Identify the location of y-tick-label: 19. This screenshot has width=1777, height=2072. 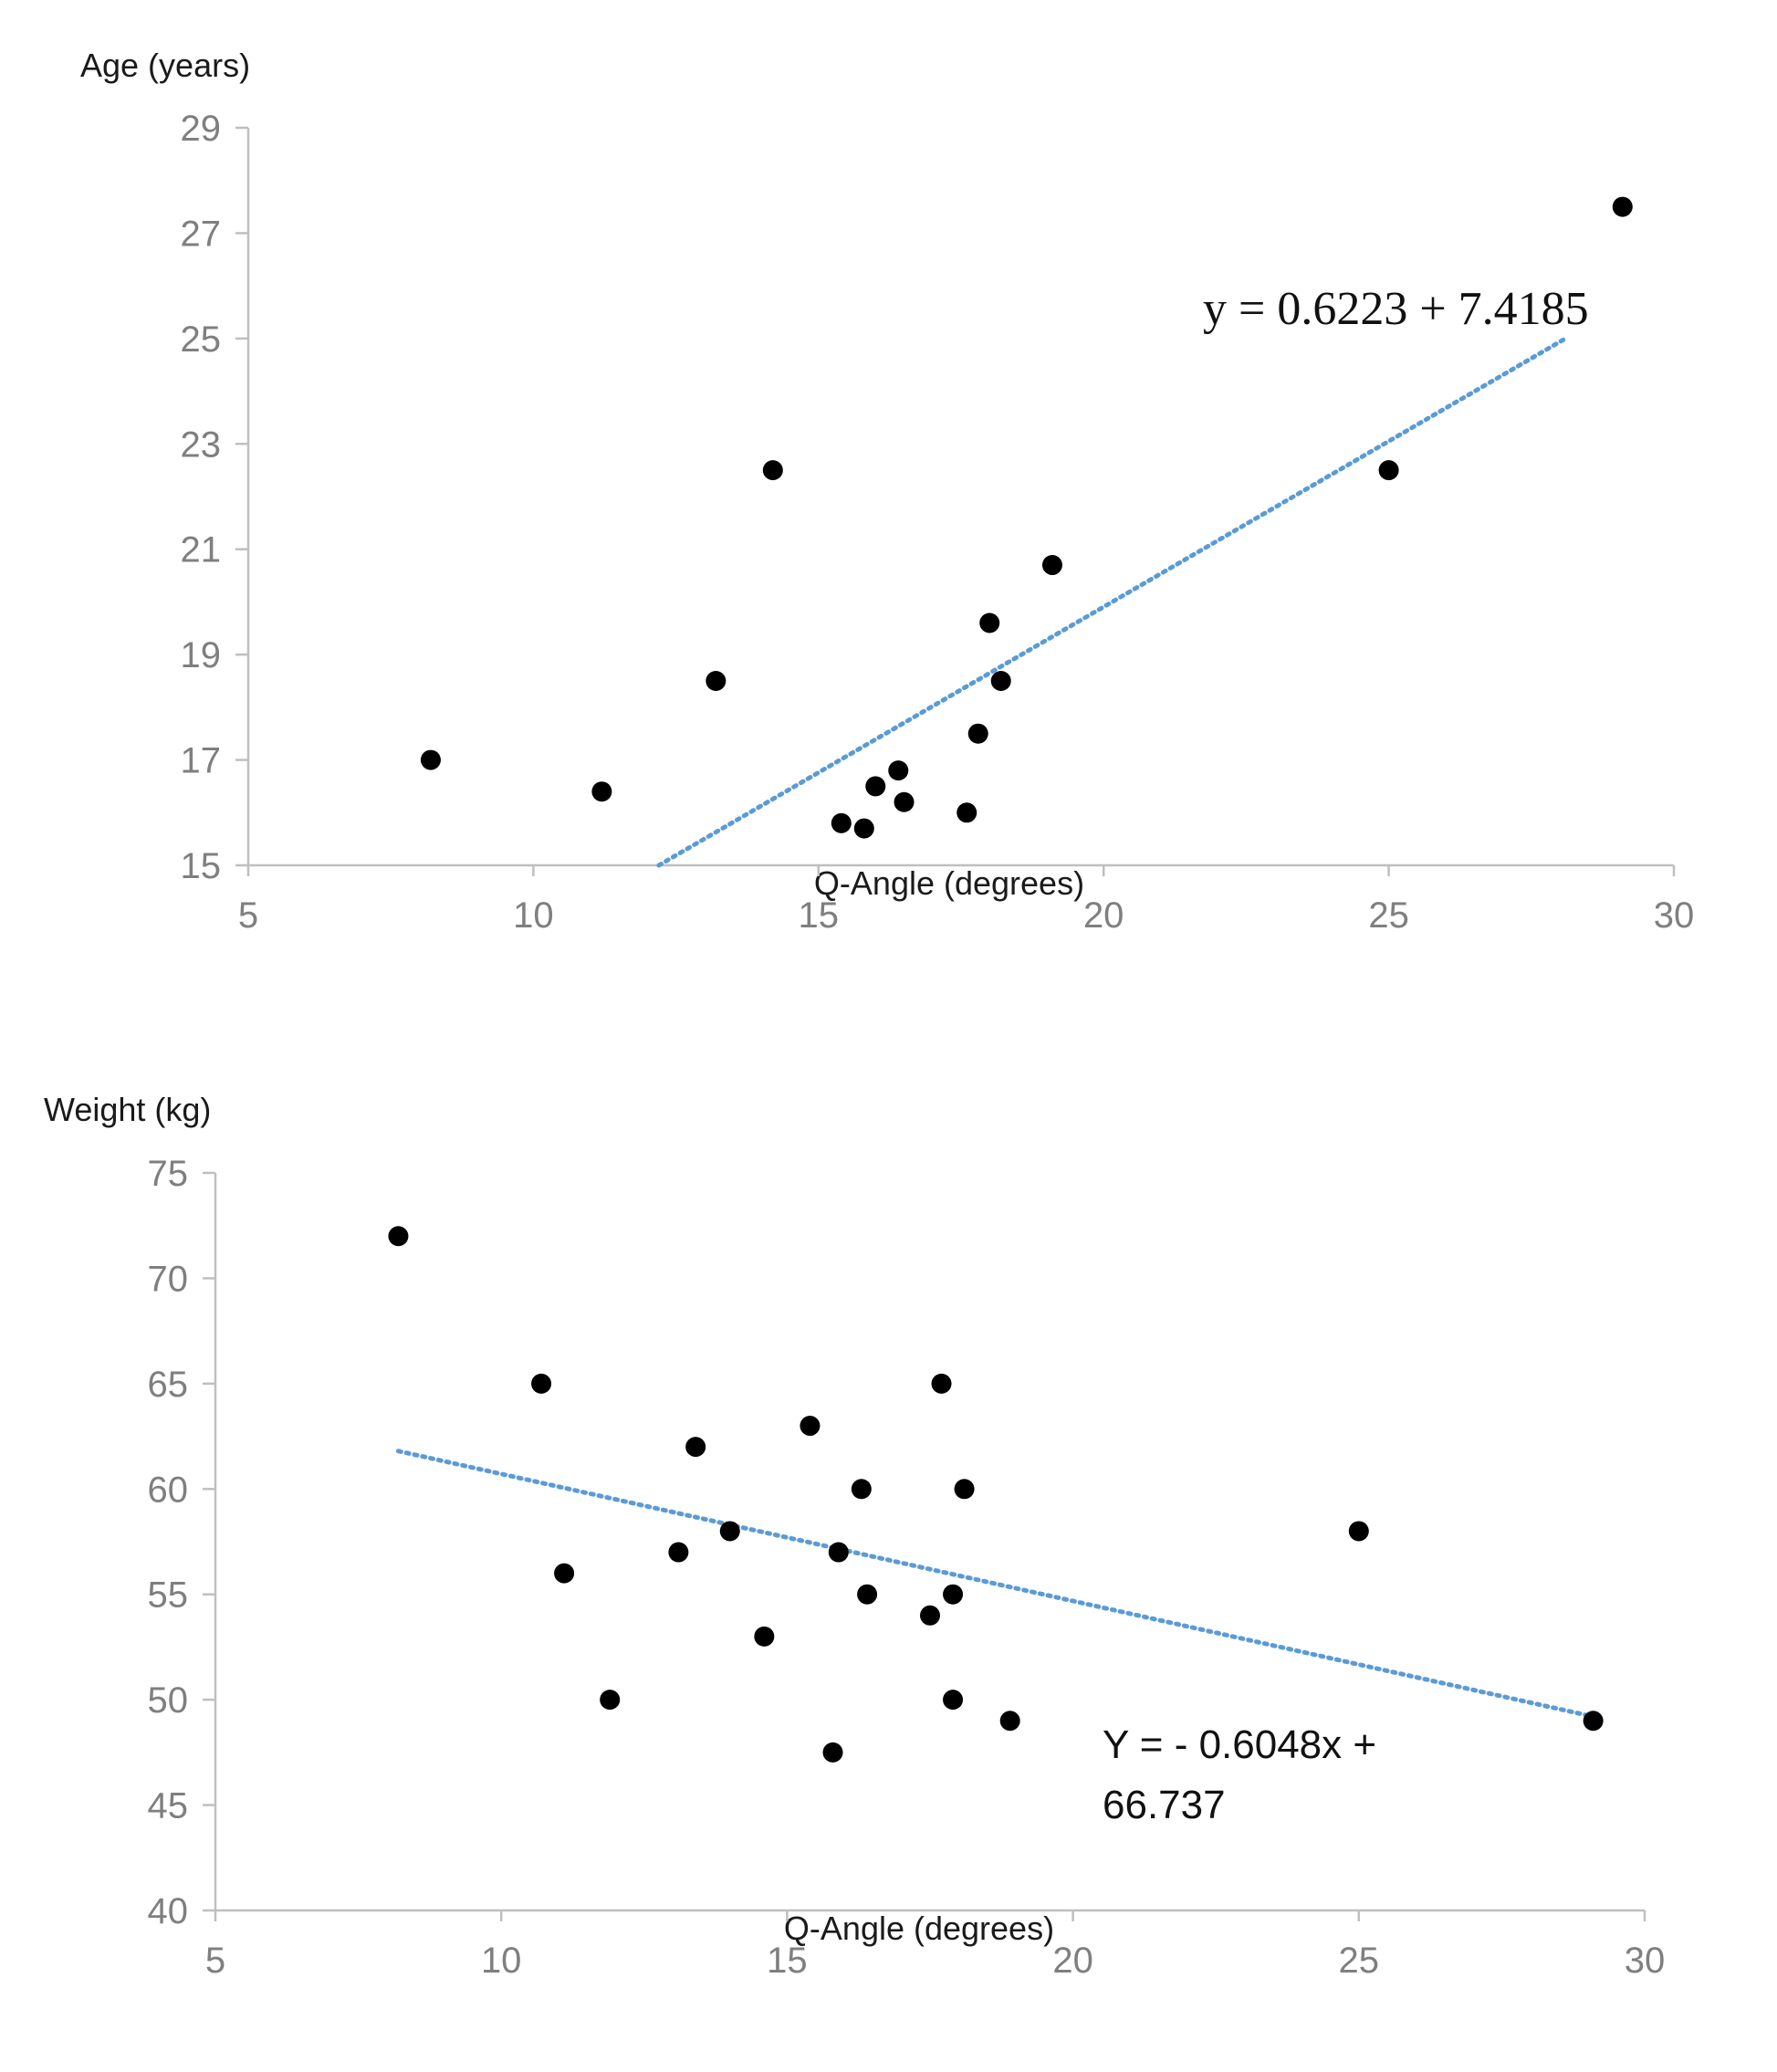
(201, 655).